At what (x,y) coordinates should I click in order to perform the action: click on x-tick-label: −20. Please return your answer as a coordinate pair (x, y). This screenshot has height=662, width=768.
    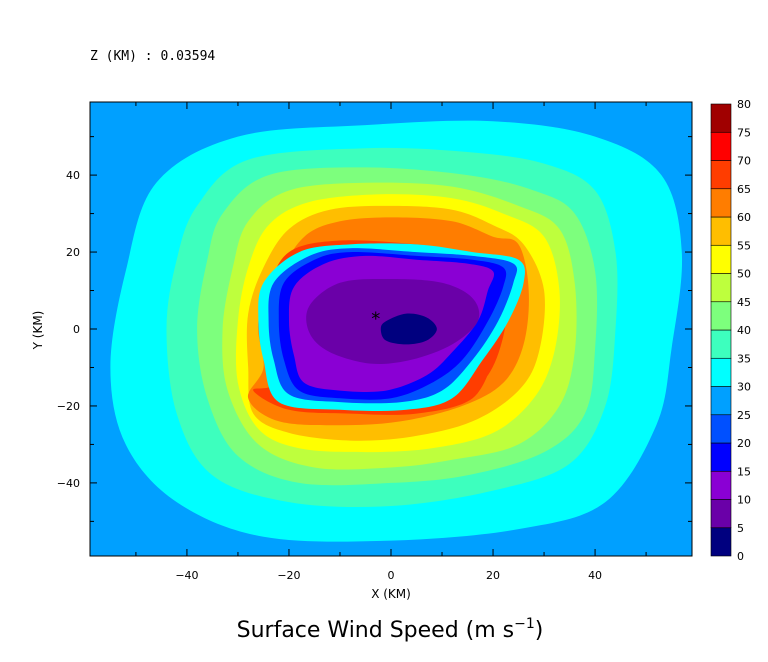
    Looking at the image, I should click on (288, 575).